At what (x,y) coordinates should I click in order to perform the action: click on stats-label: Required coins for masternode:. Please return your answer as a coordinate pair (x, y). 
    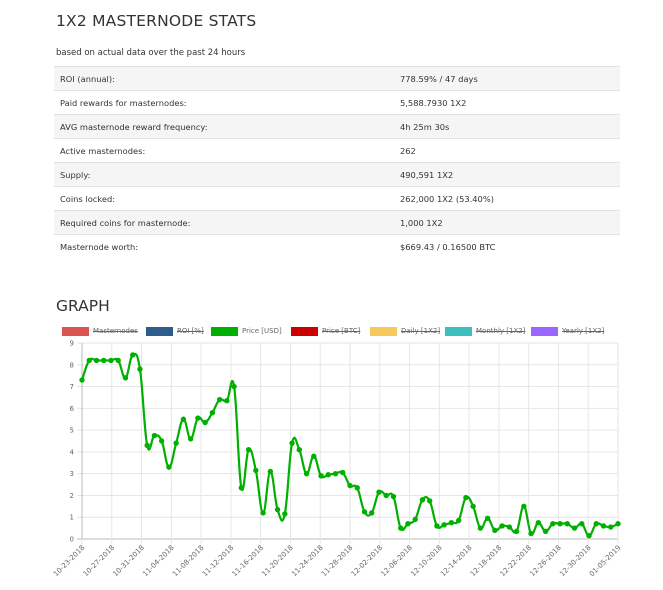
    Looking at the image, I should click on (224, 222).